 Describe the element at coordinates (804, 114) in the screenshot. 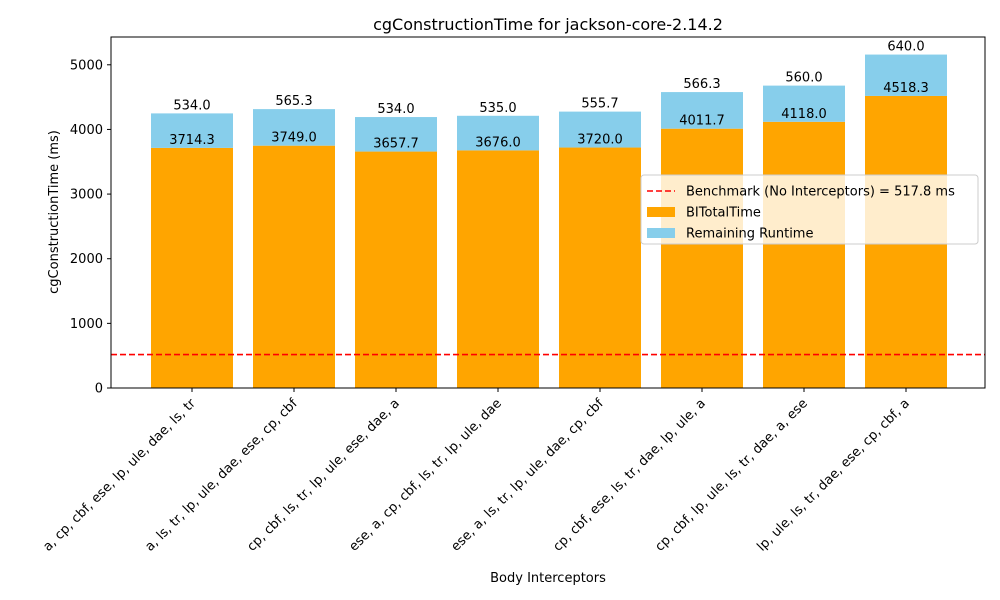

I see `data-label-bitotaltime: 4118.0` at that location.